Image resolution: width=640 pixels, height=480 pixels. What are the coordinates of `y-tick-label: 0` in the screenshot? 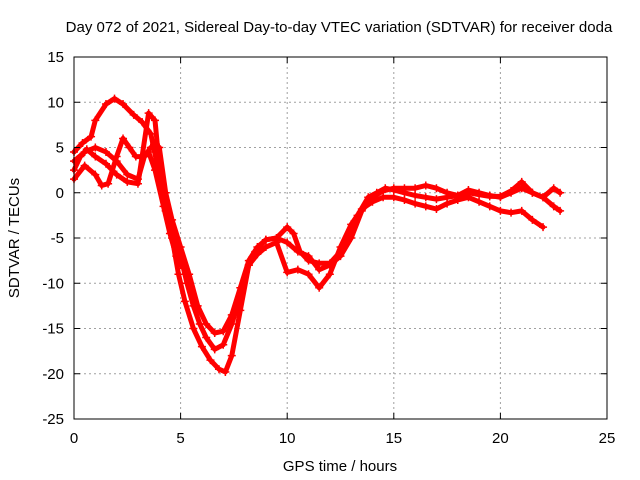 It's located at (60, 193).